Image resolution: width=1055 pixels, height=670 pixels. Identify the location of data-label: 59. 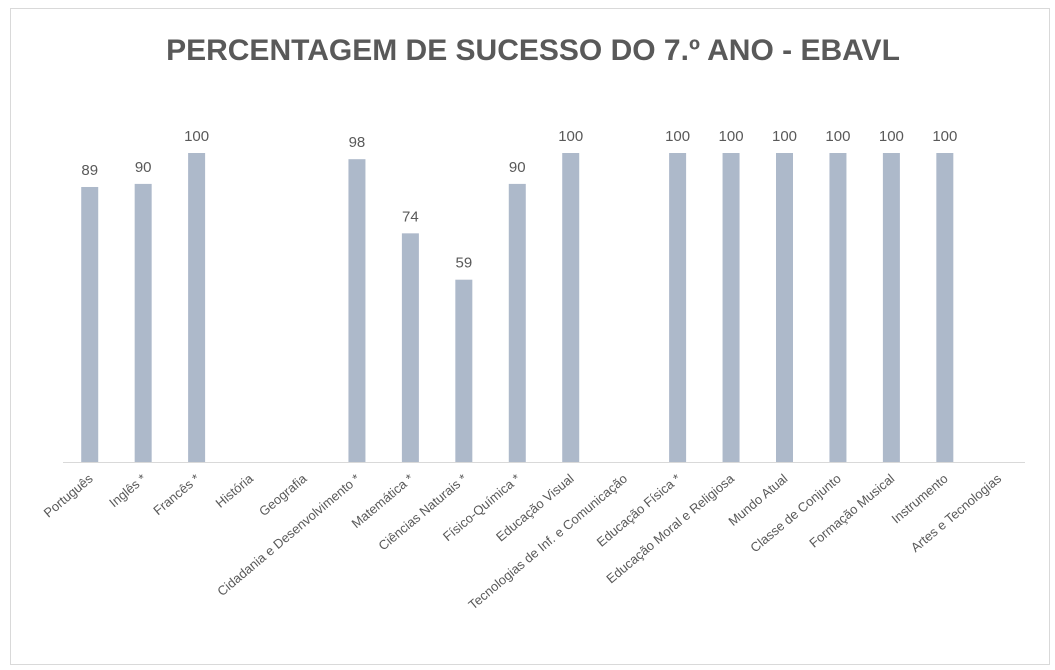
(463, 263).